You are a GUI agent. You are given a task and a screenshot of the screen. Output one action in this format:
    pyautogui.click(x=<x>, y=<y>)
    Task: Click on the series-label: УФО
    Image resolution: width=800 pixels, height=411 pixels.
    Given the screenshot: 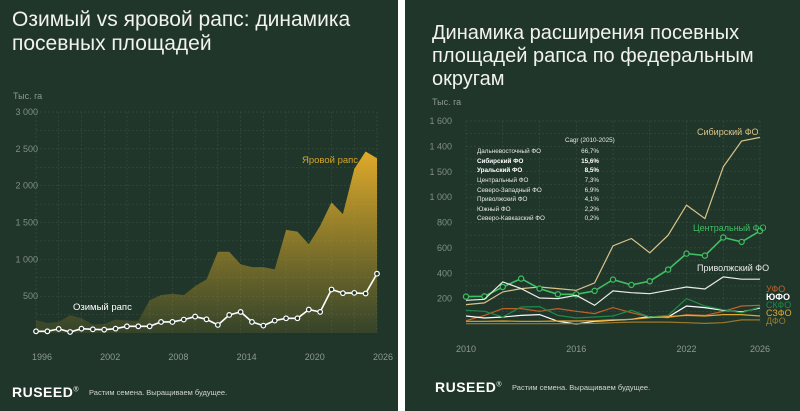 What is the action you would take?
    pyautogui.click(x=775, y=289)
    